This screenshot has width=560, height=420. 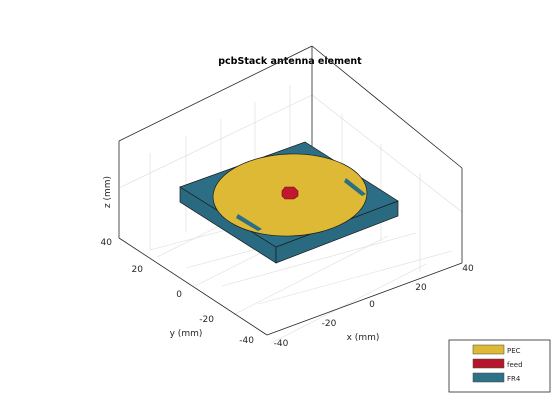 What do you see at coordinates (179, 295) in the screenshot?
I see `y-tick-label: 0` at bounding box center [179, 295].